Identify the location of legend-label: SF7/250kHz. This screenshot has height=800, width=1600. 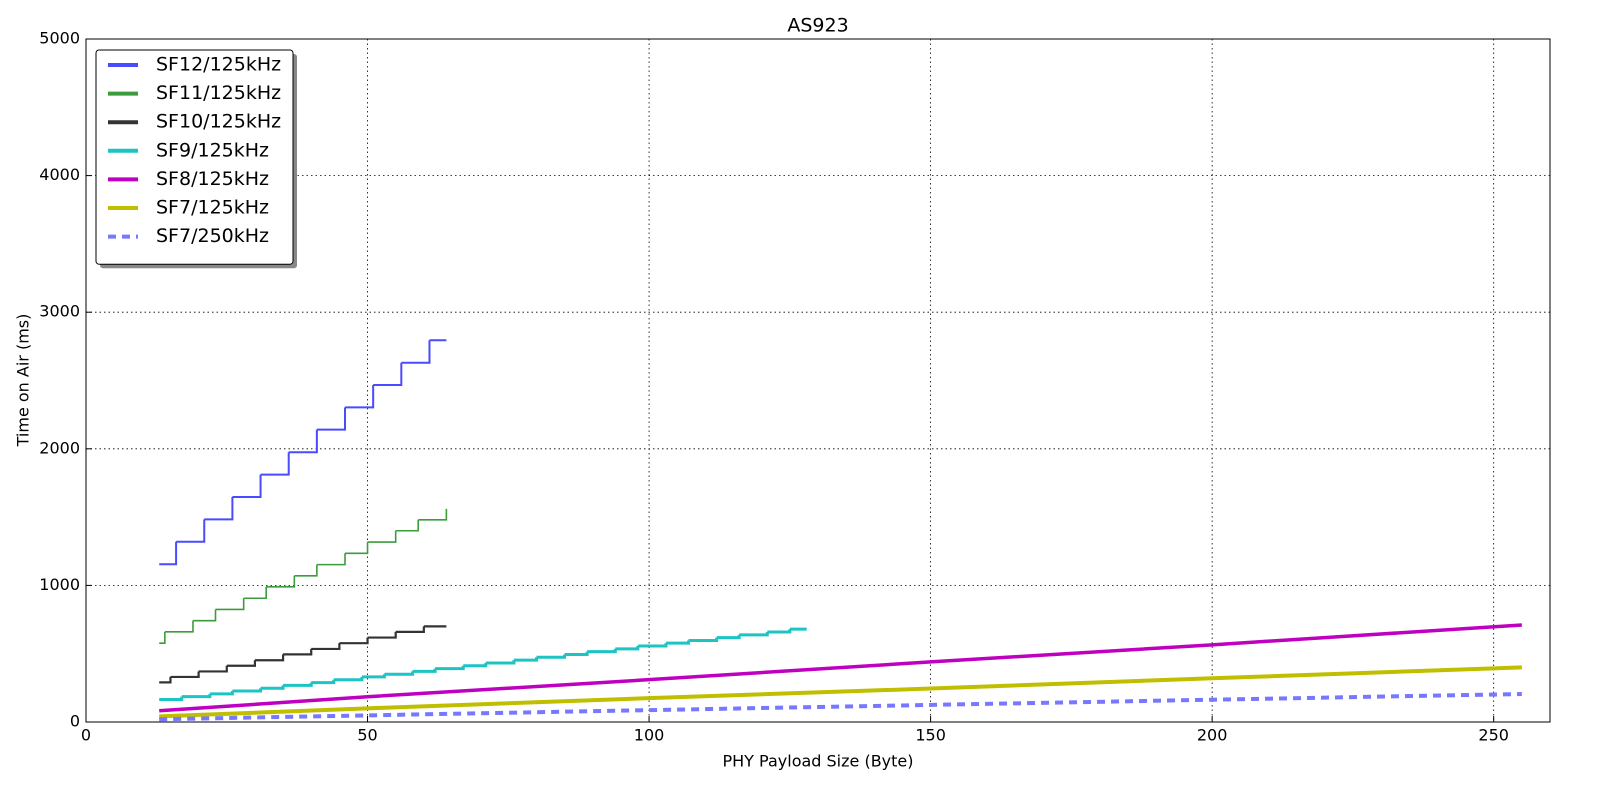
(212, 236).